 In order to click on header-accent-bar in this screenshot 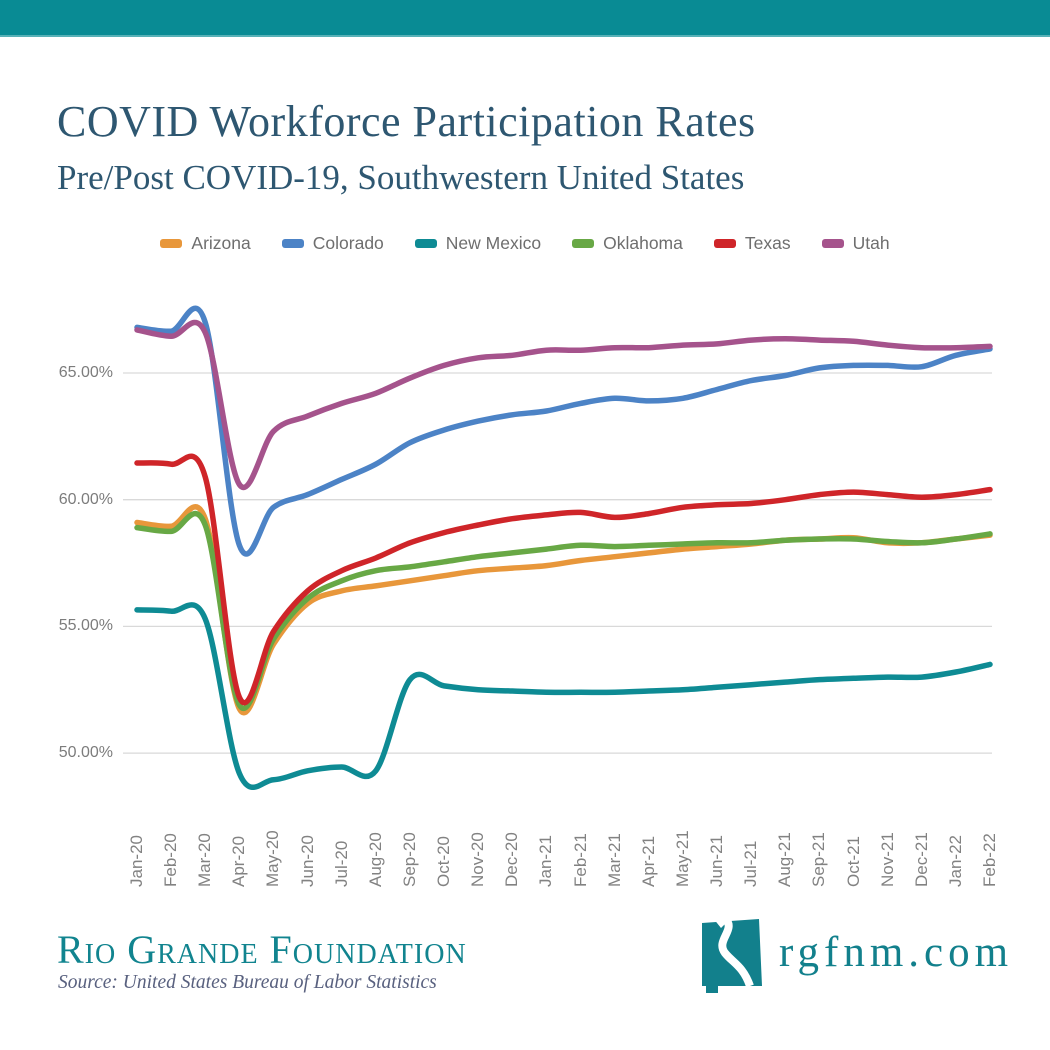, I will do `click(525, 18)`.